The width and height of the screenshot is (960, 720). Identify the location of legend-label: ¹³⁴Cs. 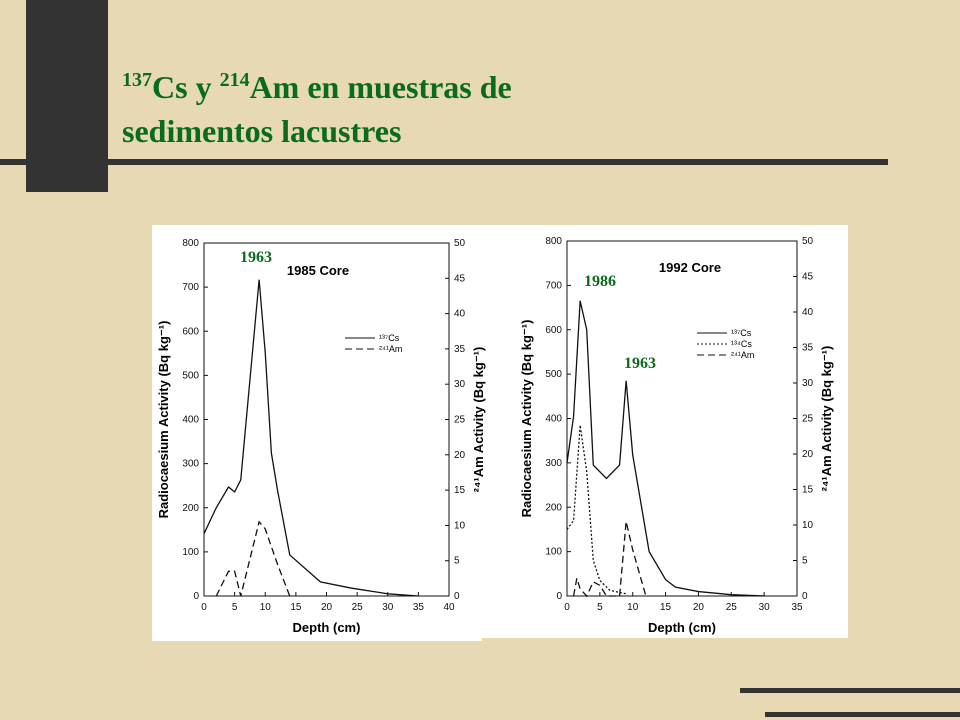
(741, 344).